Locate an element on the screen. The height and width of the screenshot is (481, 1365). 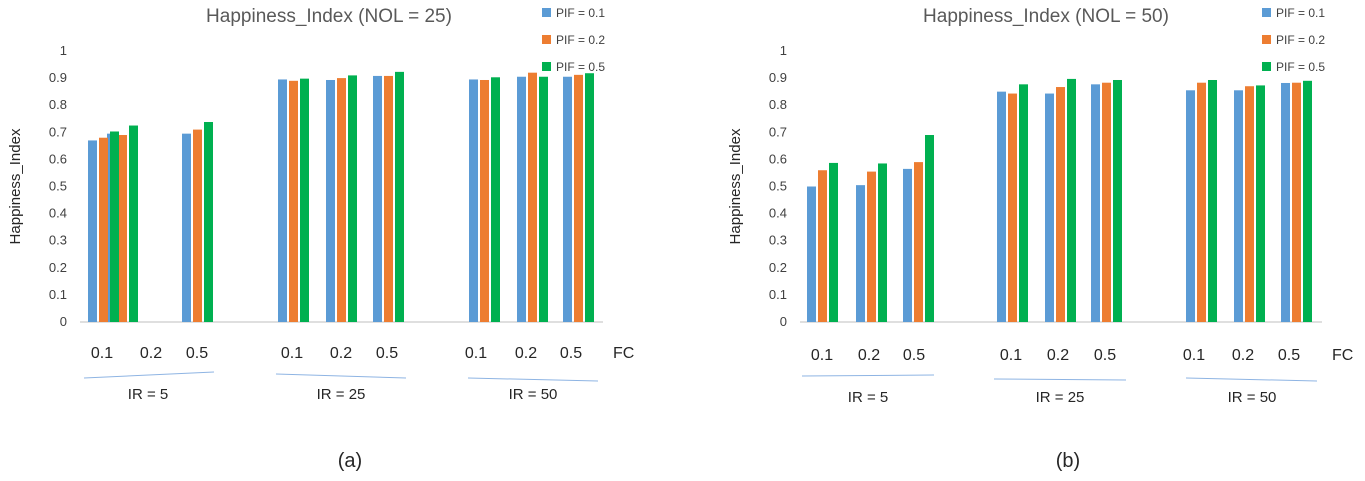
y-tick-label: 0.3 is located at coordinates (778, 240).